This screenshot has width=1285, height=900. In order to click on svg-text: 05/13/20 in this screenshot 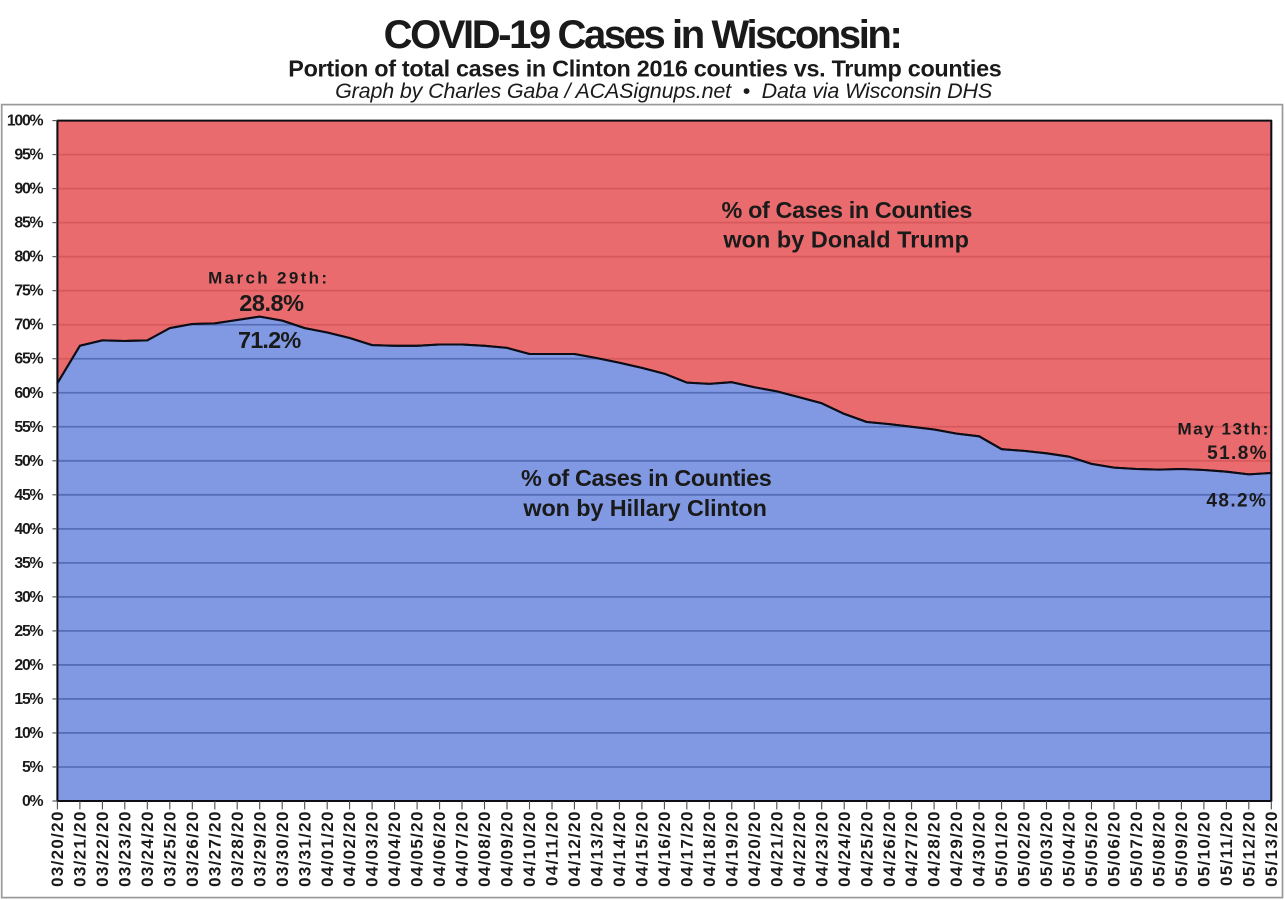, I will do `click(1271, 848)`.